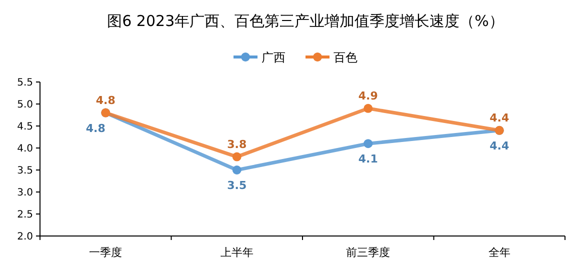 This screenshot has height=264, width=571. Describe the element at coordinates (499, 252) in the screenshot. I see `x-tick-label: 全年` at that location.